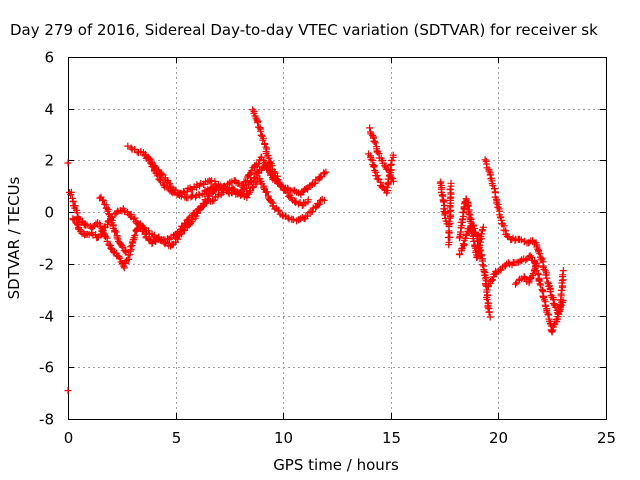  Describe the element at coordinates (69, 438) in the screenshot. I see `x-tick-label: 0` at that location.